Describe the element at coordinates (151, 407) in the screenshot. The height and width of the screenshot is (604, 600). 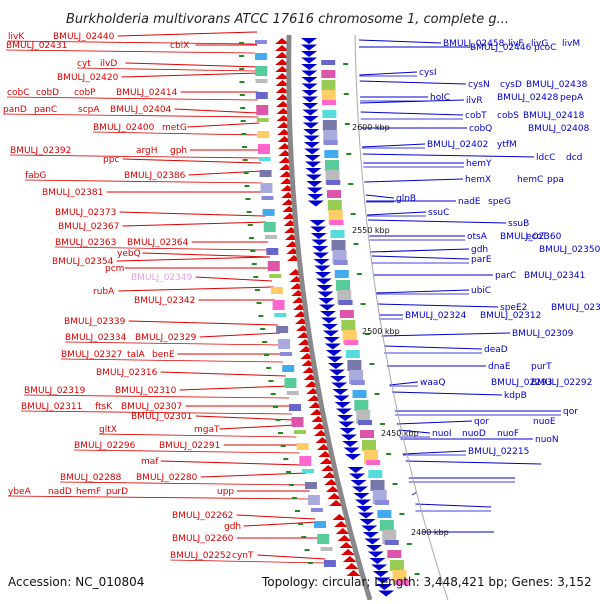
I see `left-gene-label: BMULJ_02307` at that location.